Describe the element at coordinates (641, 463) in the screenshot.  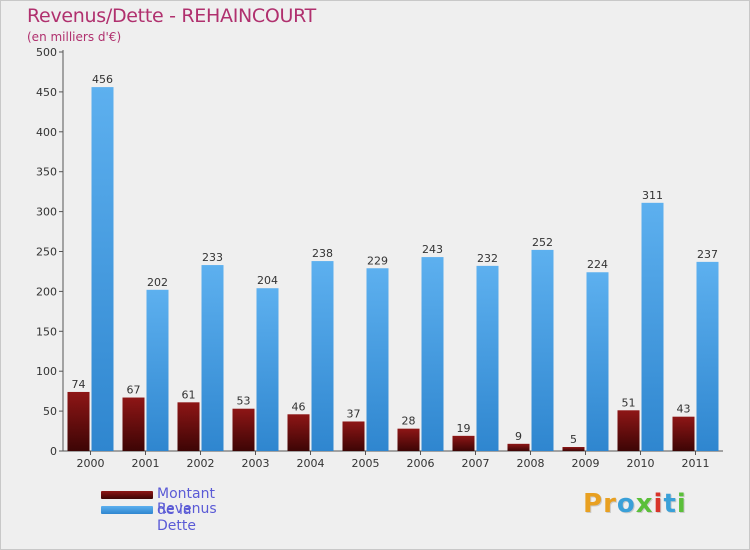
I see `x-tick-label-2010: 2010` at that location.